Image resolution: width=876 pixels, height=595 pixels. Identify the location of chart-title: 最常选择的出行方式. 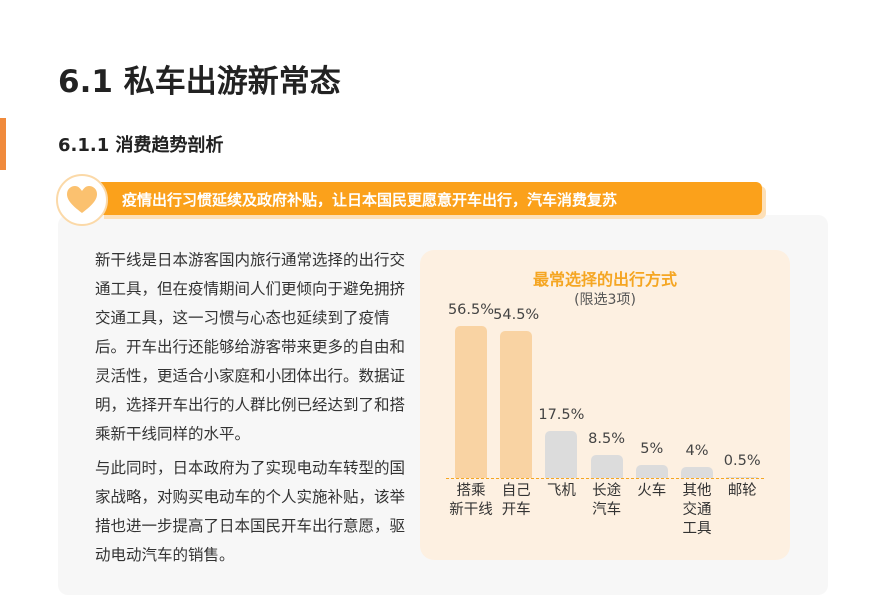
(604, 279).